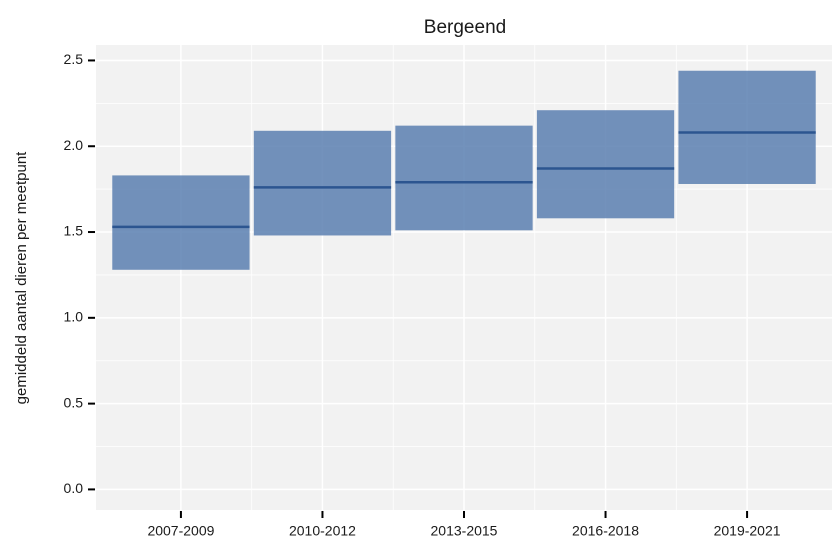 The width and height of the screenshot is (839, 541). Describe the element at coordinates (74, 231) in the screenshot. I see `y-tick-label: 1.5` at that location.